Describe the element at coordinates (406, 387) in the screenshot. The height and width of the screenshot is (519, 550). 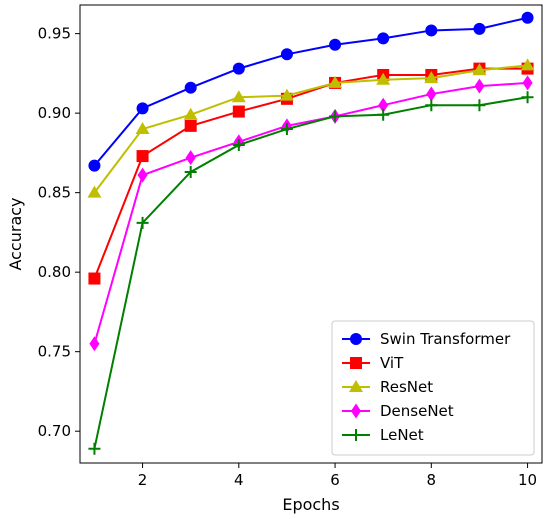
I see `legend-label: ResNet` at that location.